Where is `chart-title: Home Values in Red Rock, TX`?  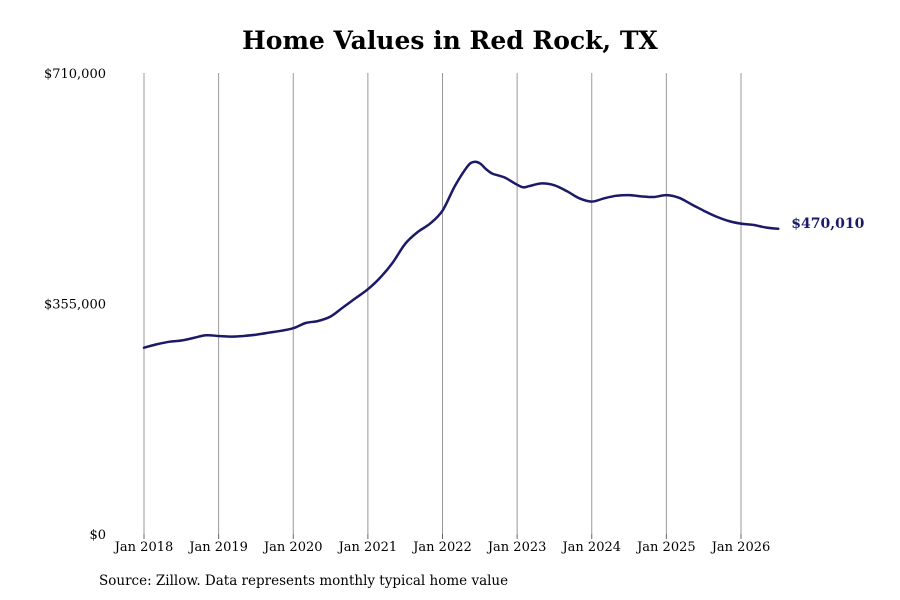
chart-title: Home Values in Red Rock, TX is located at coordinates (450, 40).